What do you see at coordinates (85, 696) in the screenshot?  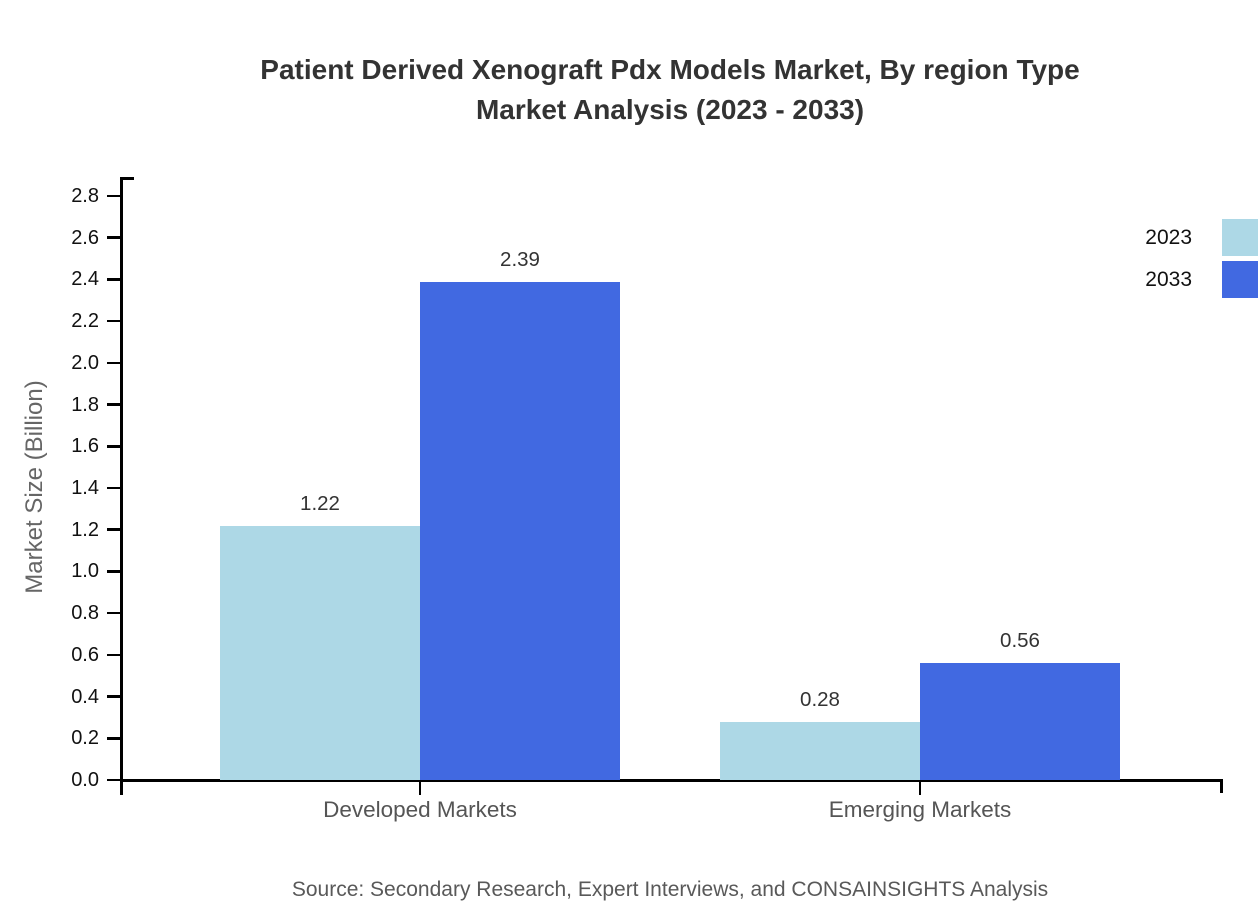 I see `y-tick-label: 0.4` at bounding box center [85, 696].